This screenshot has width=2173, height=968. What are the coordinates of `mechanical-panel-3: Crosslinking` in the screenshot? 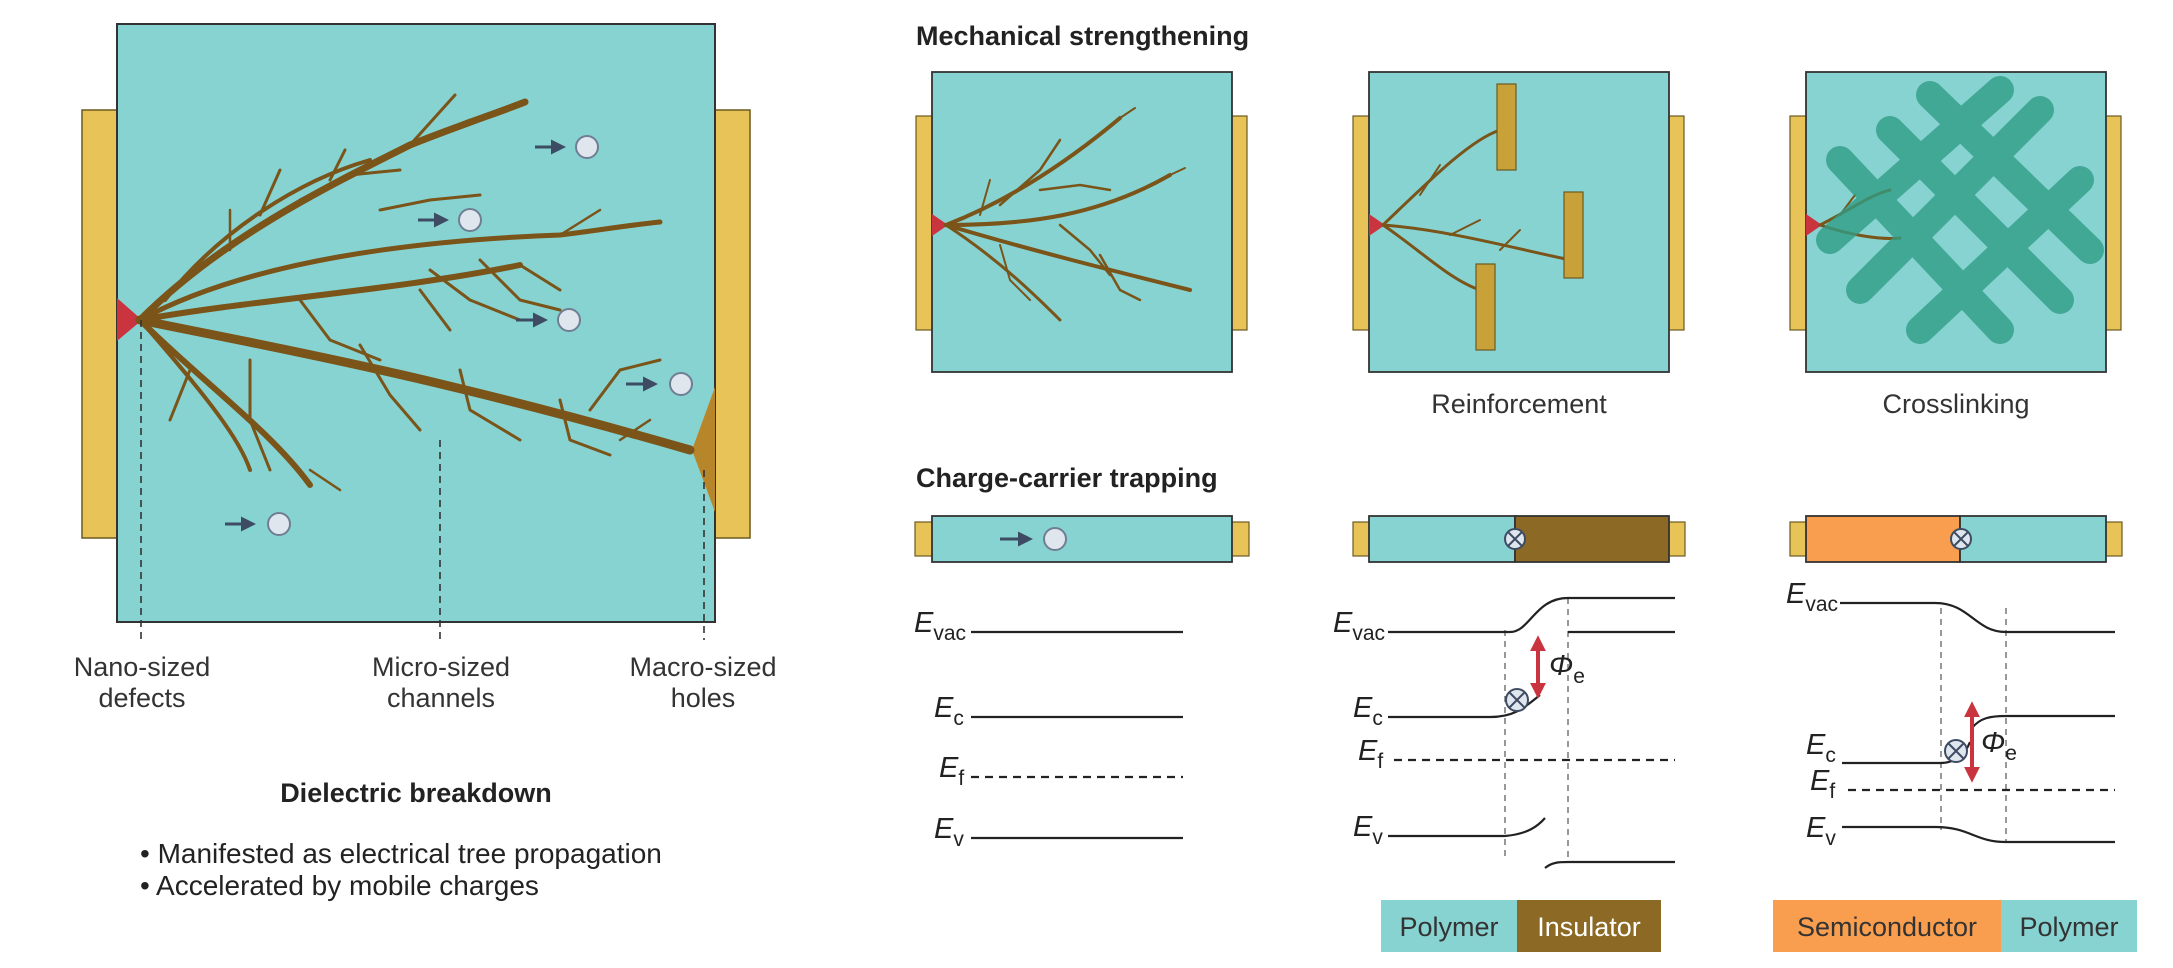 It's located at (1955, 245).